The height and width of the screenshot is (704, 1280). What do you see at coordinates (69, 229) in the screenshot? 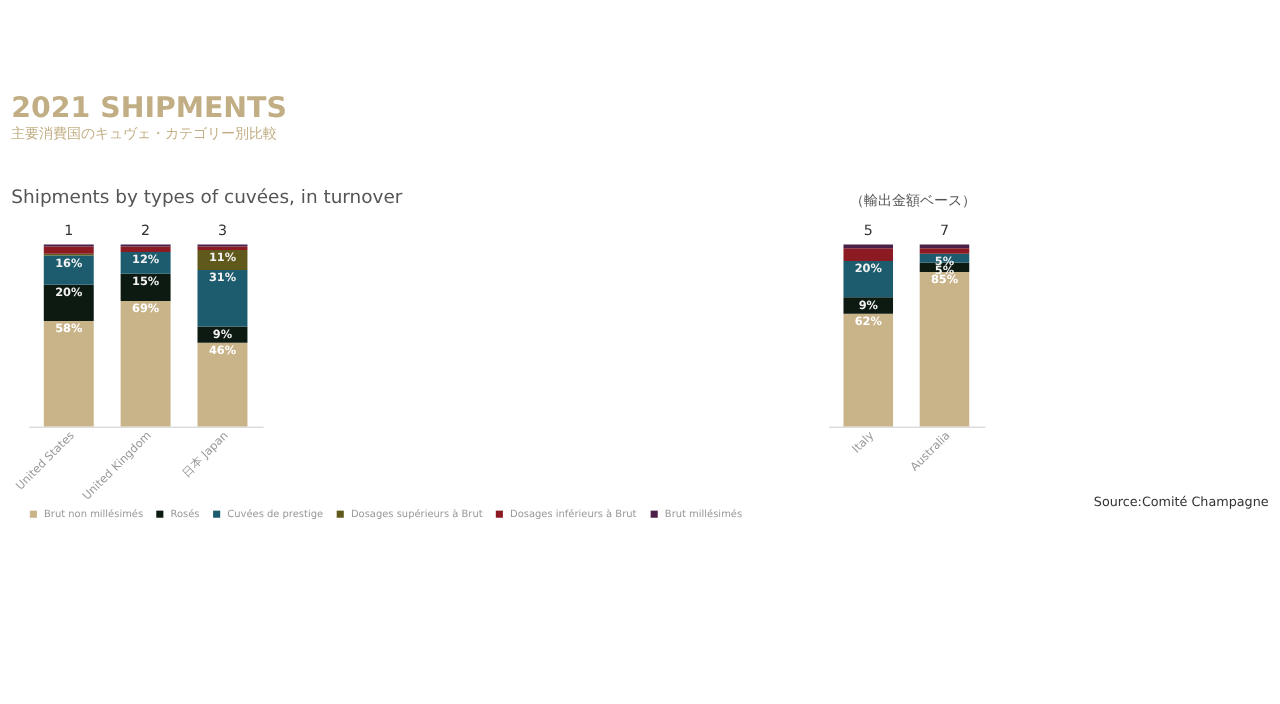
I see `annotation: 1` at bounding box center [69, 229].